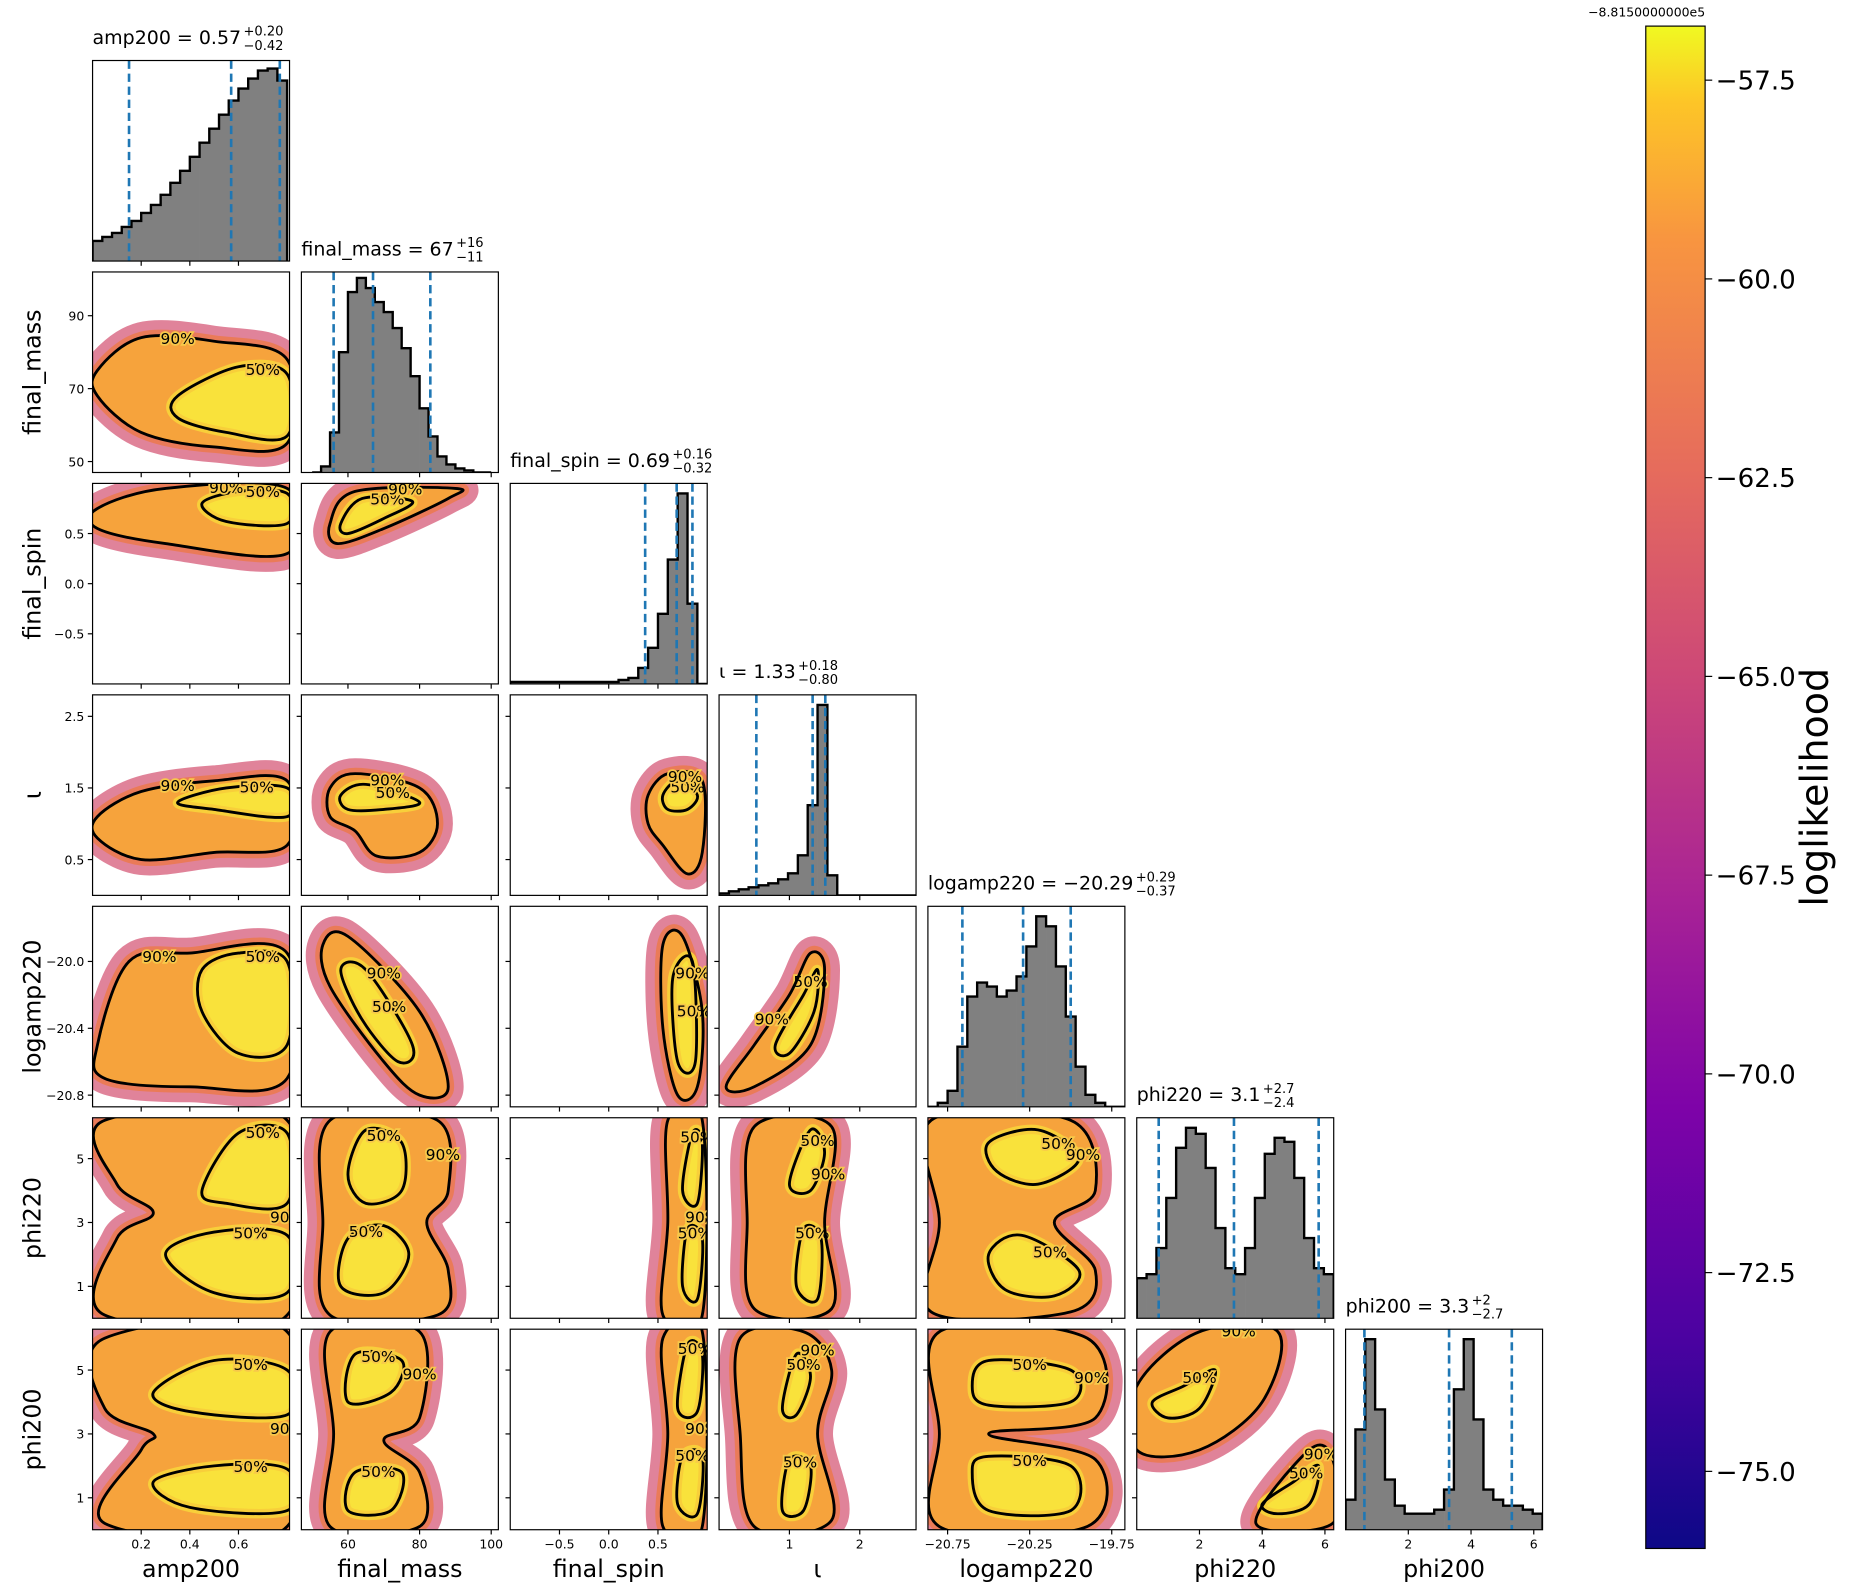  I want to click on x-tick-label: 6, so click(1534, 1544).